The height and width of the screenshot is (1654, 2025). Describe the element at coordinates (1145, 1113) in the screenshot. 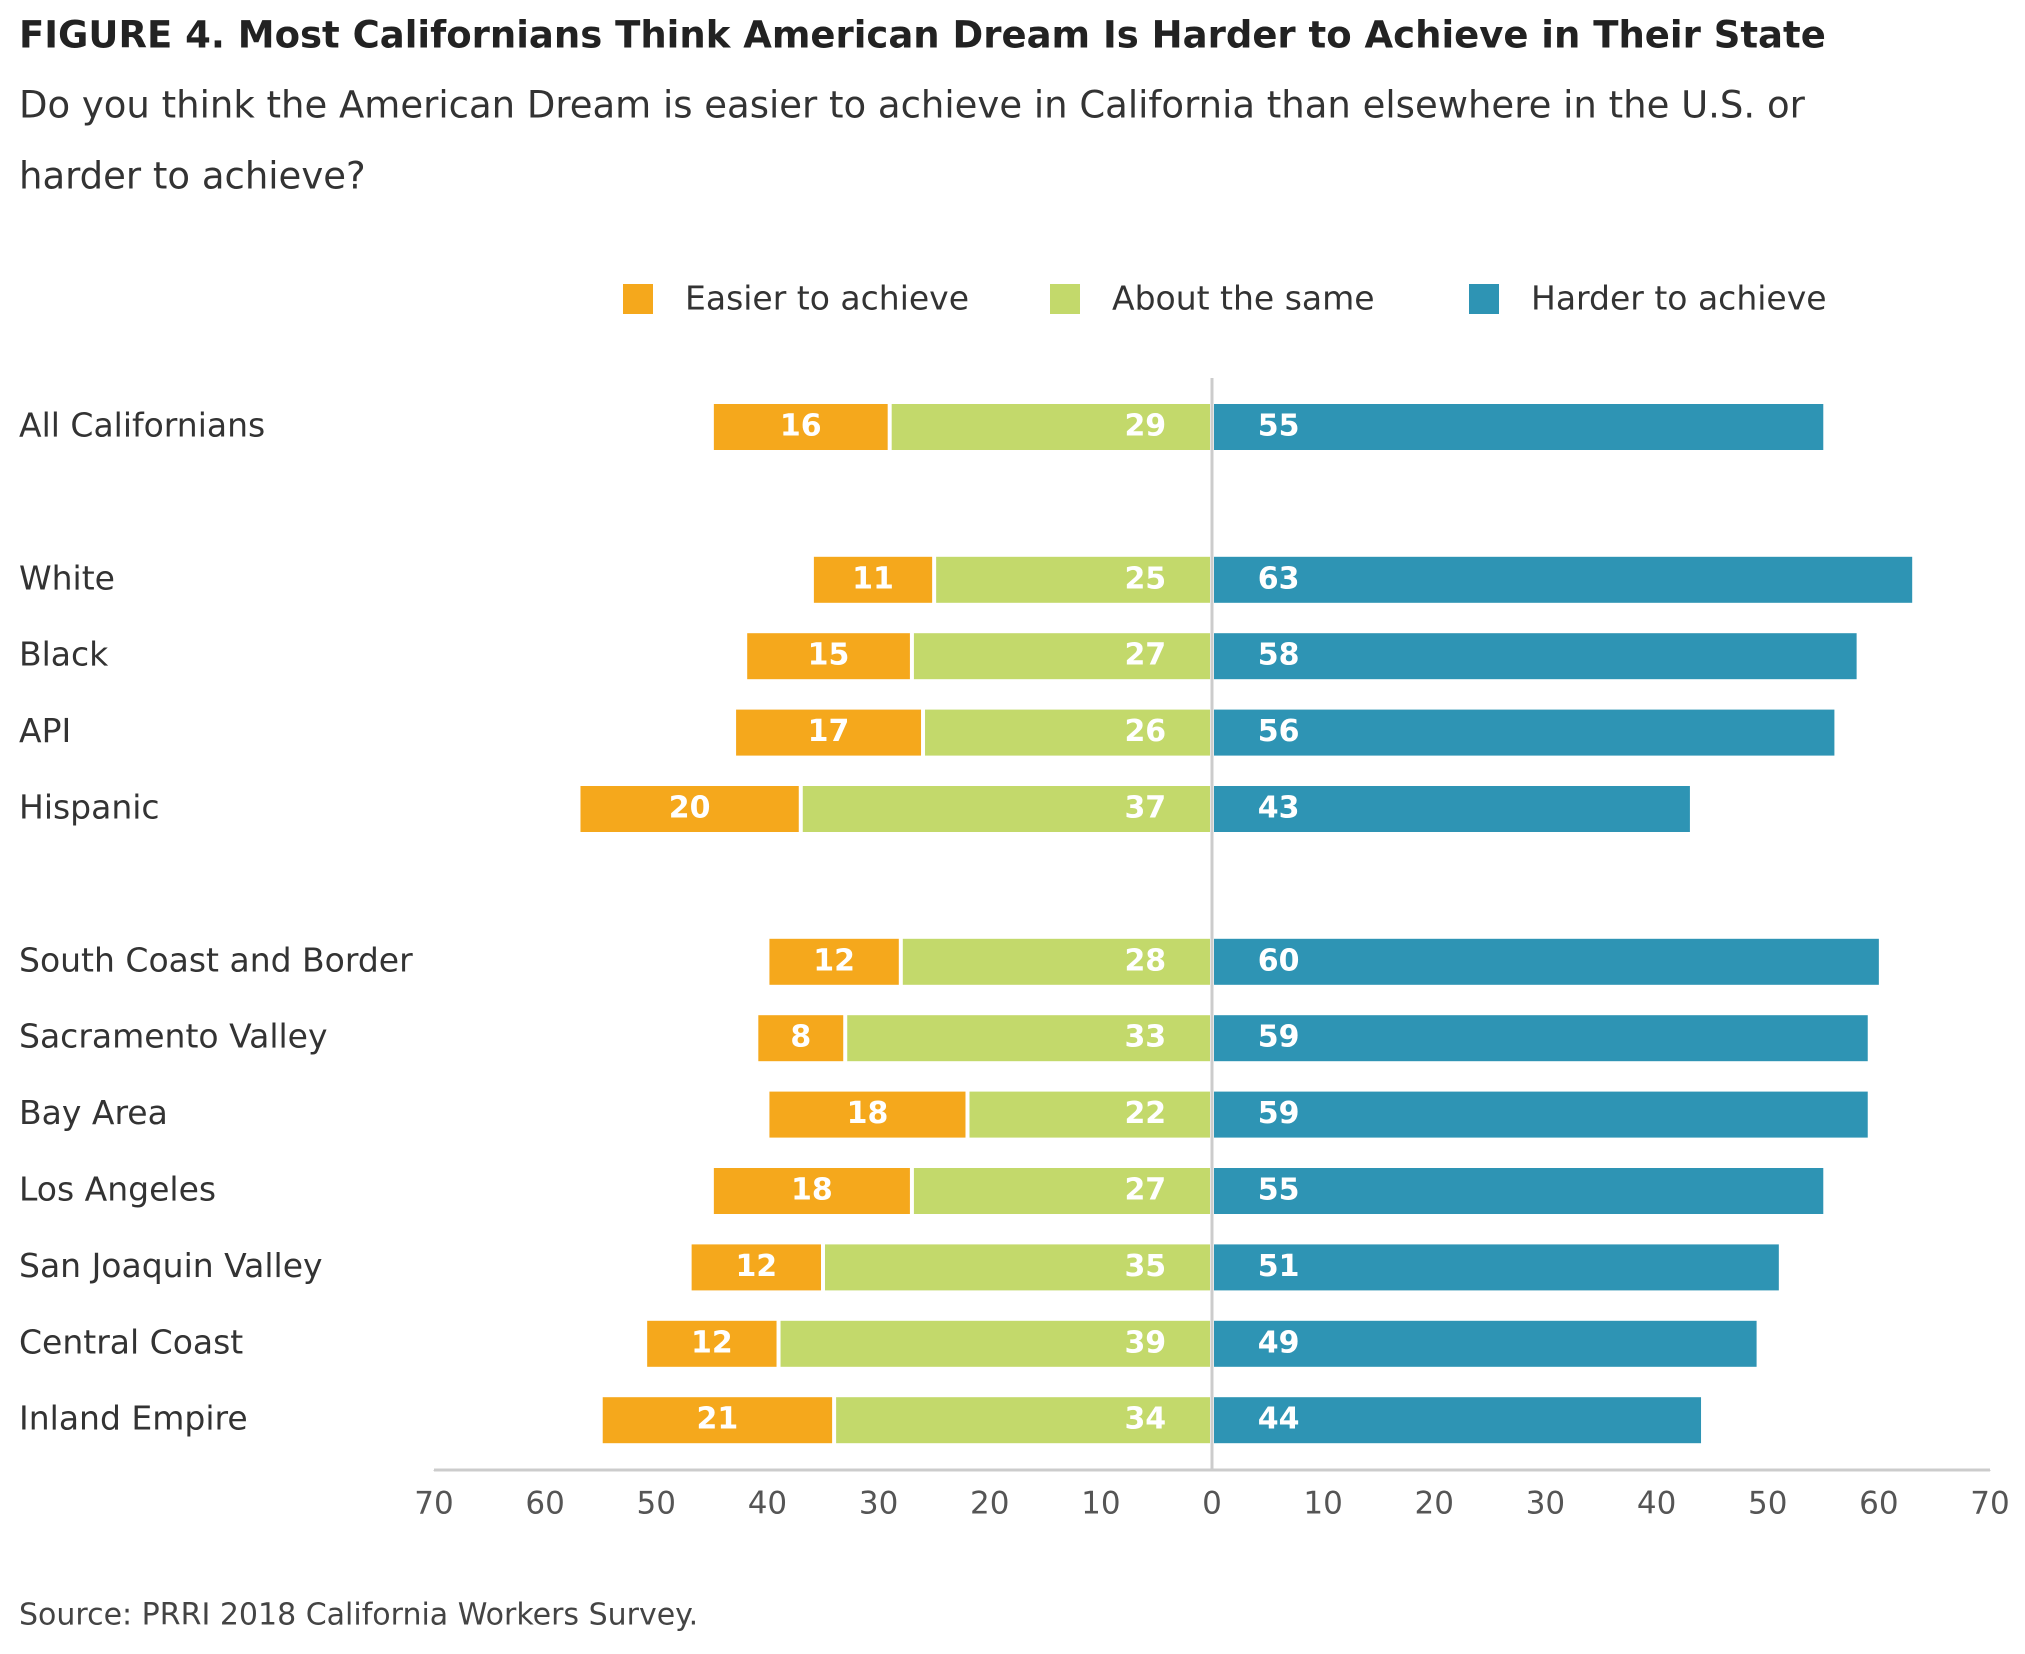

I see `value-label: 22` at that location.